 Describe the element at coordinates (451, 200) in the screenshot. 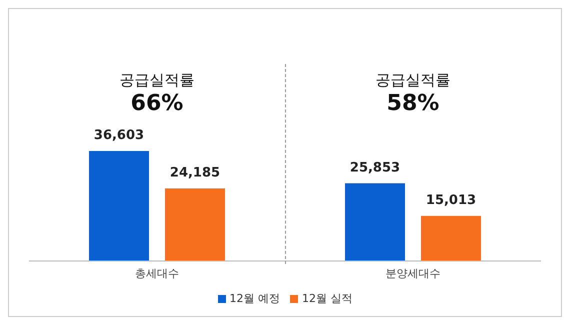

I see `data-label: 15,013` at that location.